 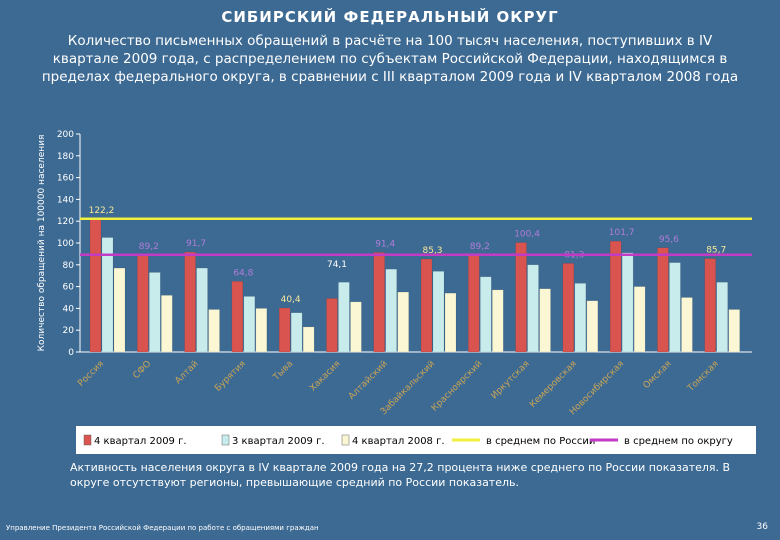 What do you see at coordinates (71, 353) in the screenshot?
I see `y-tick-label: 0` at bounding box center [71, 353].